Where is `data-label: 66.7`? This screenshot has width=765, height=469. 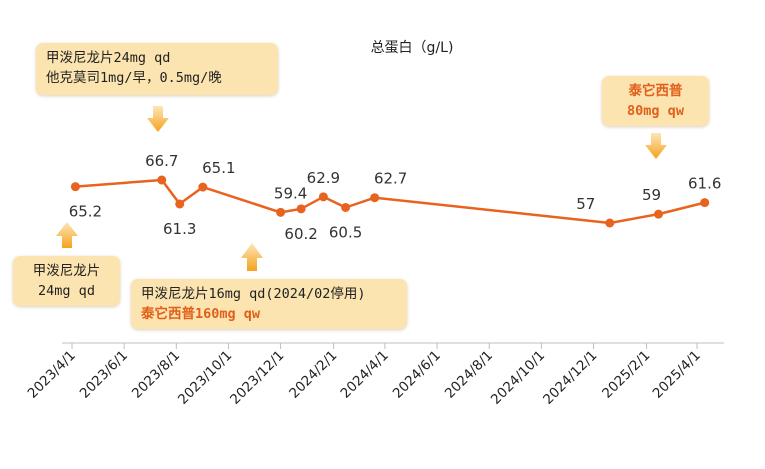 data-label: 66.7 is located at coordinates (161, 161).